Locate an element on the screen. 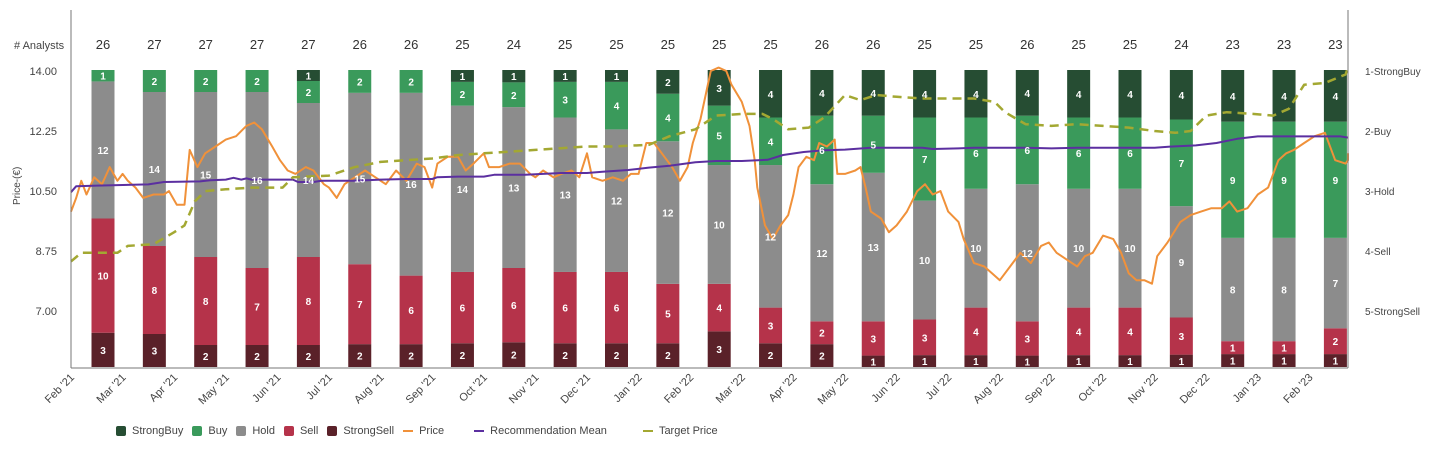 The height and width of the screenshot is (449, 1430). legend-item-recommendation-mean: Recommendation Mean is located at coordinates (540, 431).